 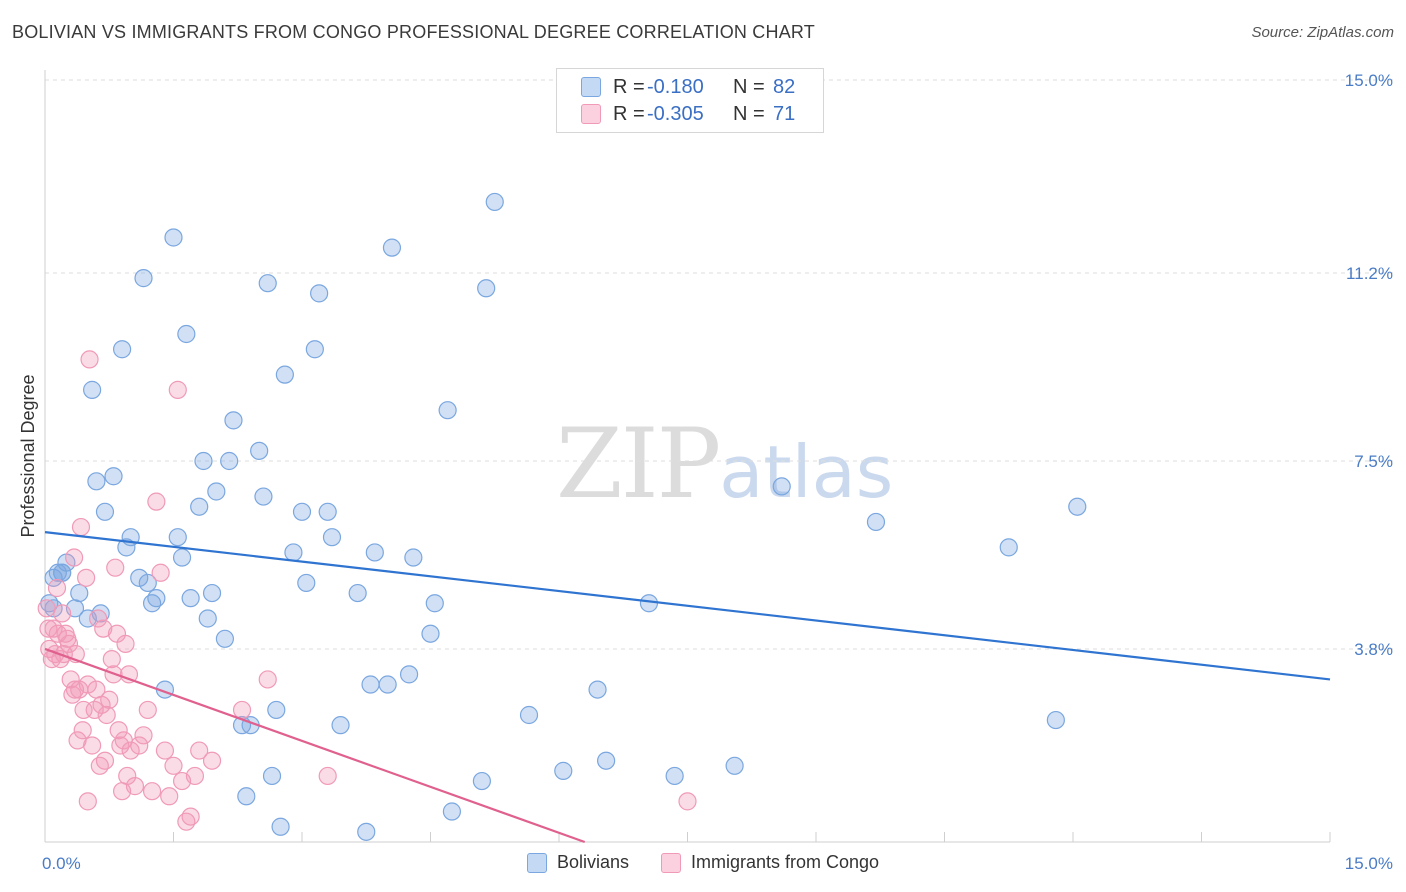 What do you see at coordinates (1322, 32) in the screenshot?
I see `source-note: Source: ZipAtlas.com` at bounding box center [1322, 32].